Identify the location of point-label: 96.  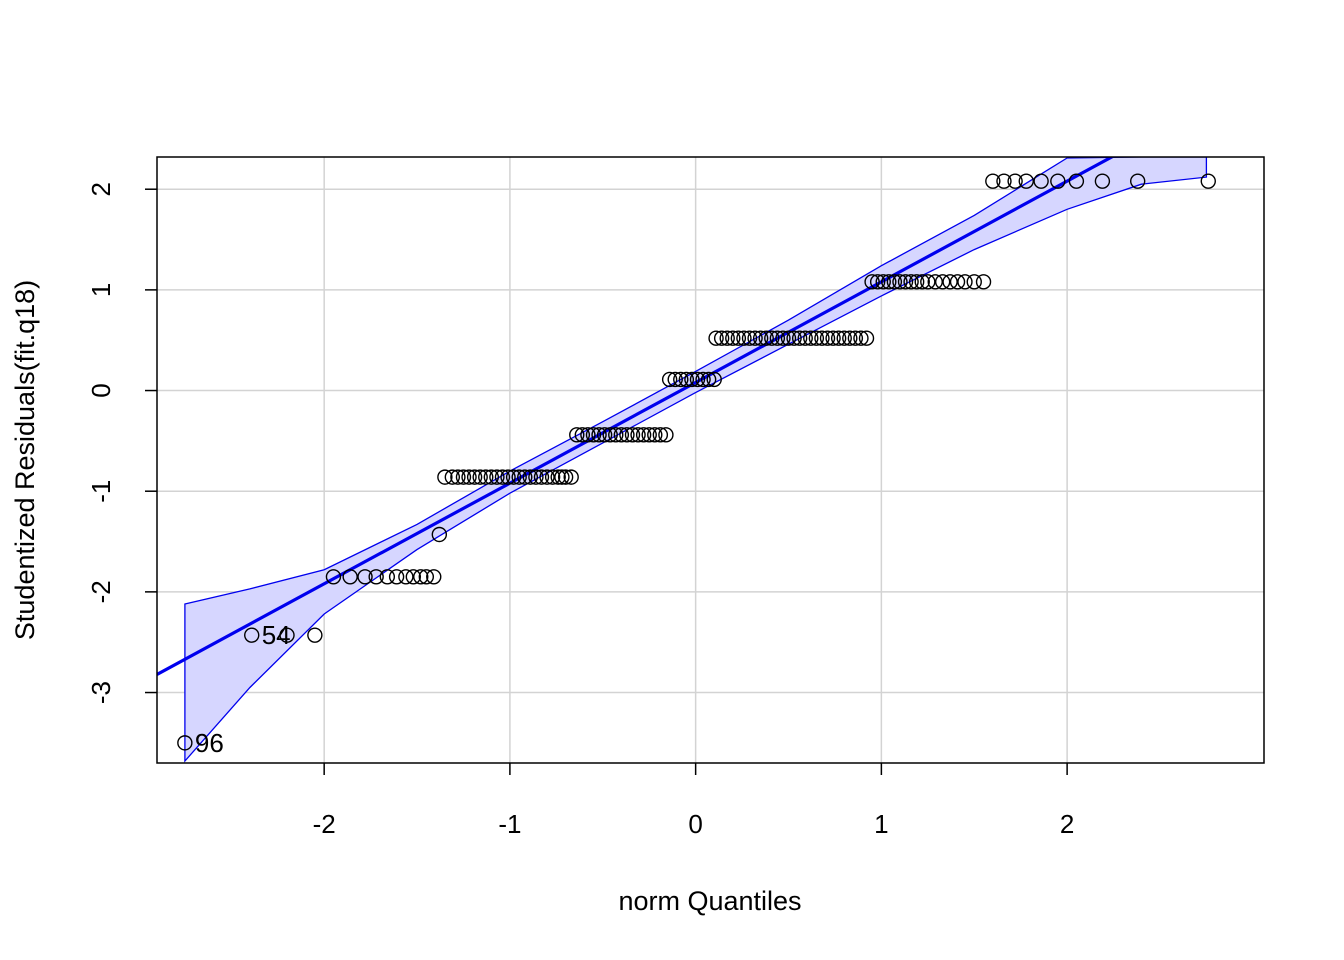
(209, 743).